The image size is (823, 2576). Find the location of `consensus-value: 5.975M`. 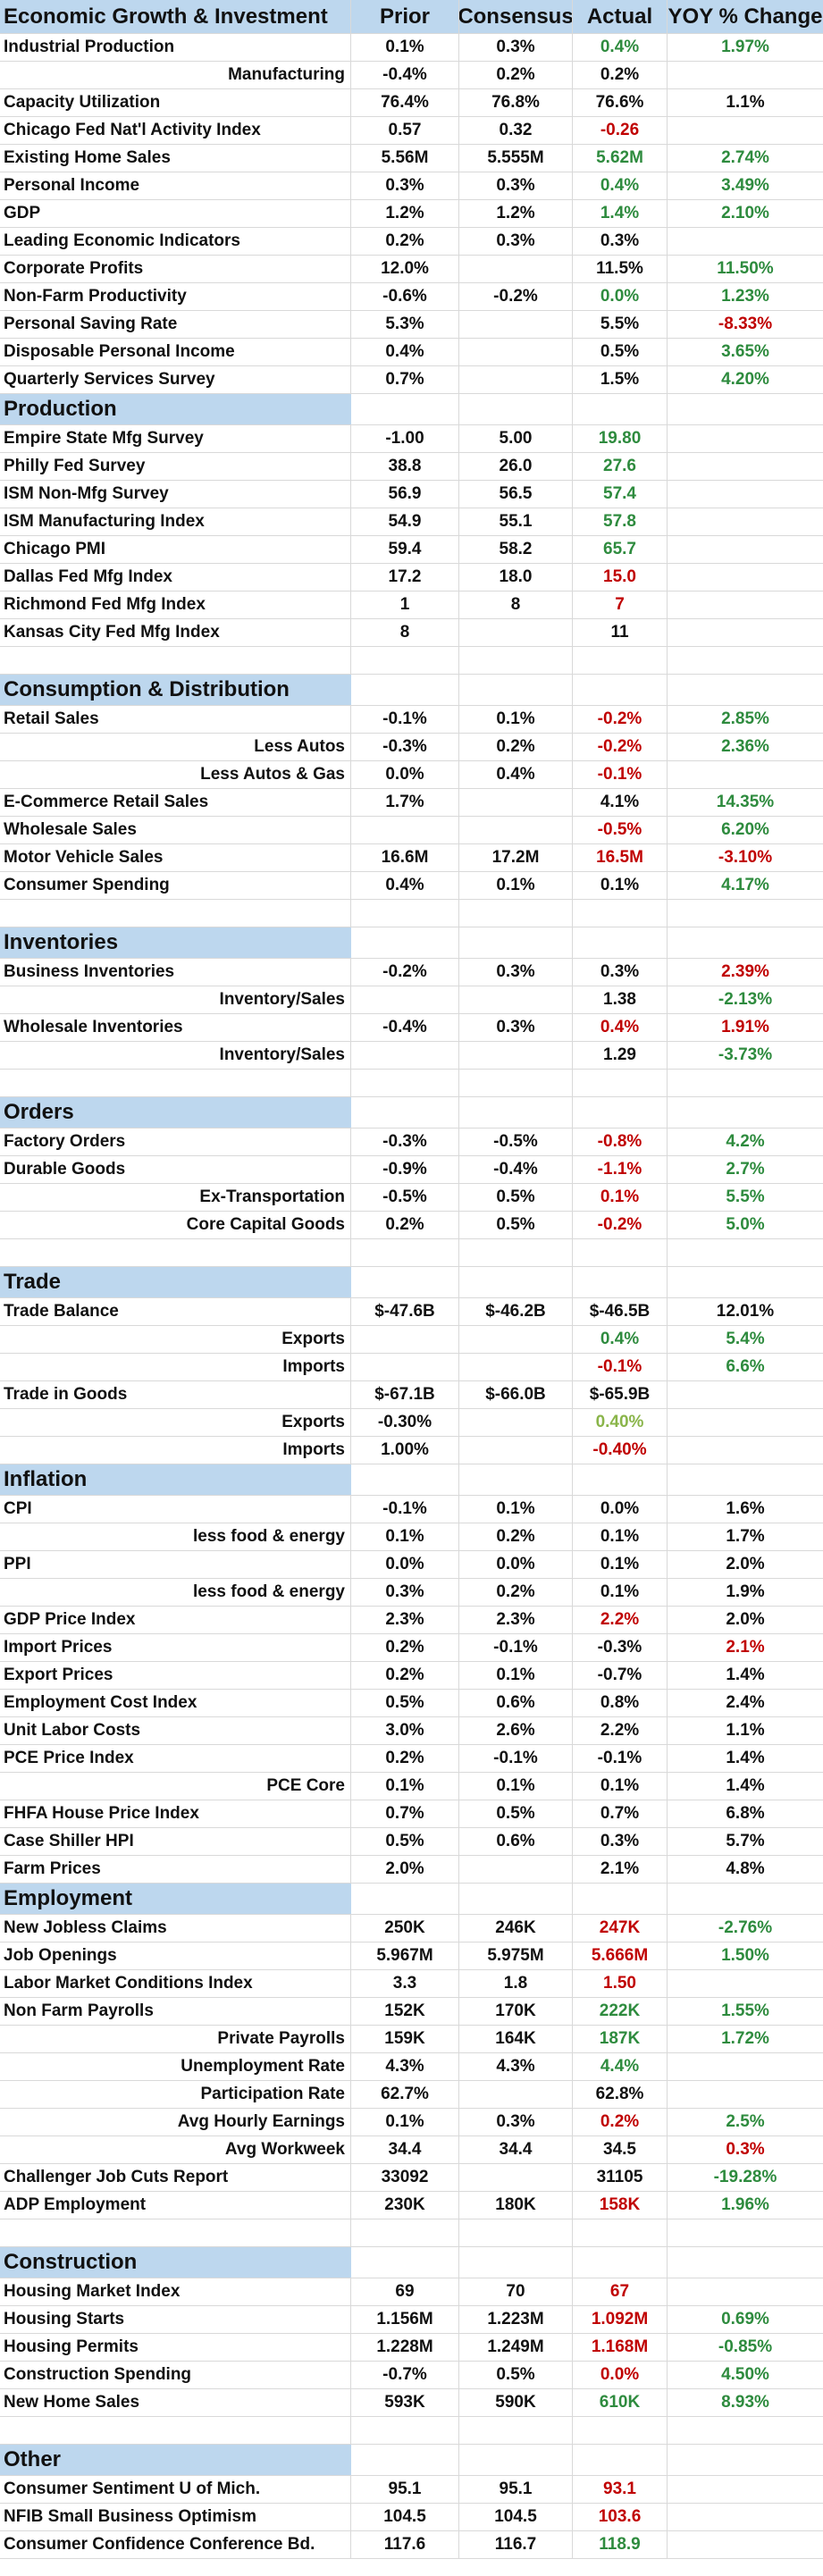

consensus-value: 5.975M is located at coordinates (516, 1955).